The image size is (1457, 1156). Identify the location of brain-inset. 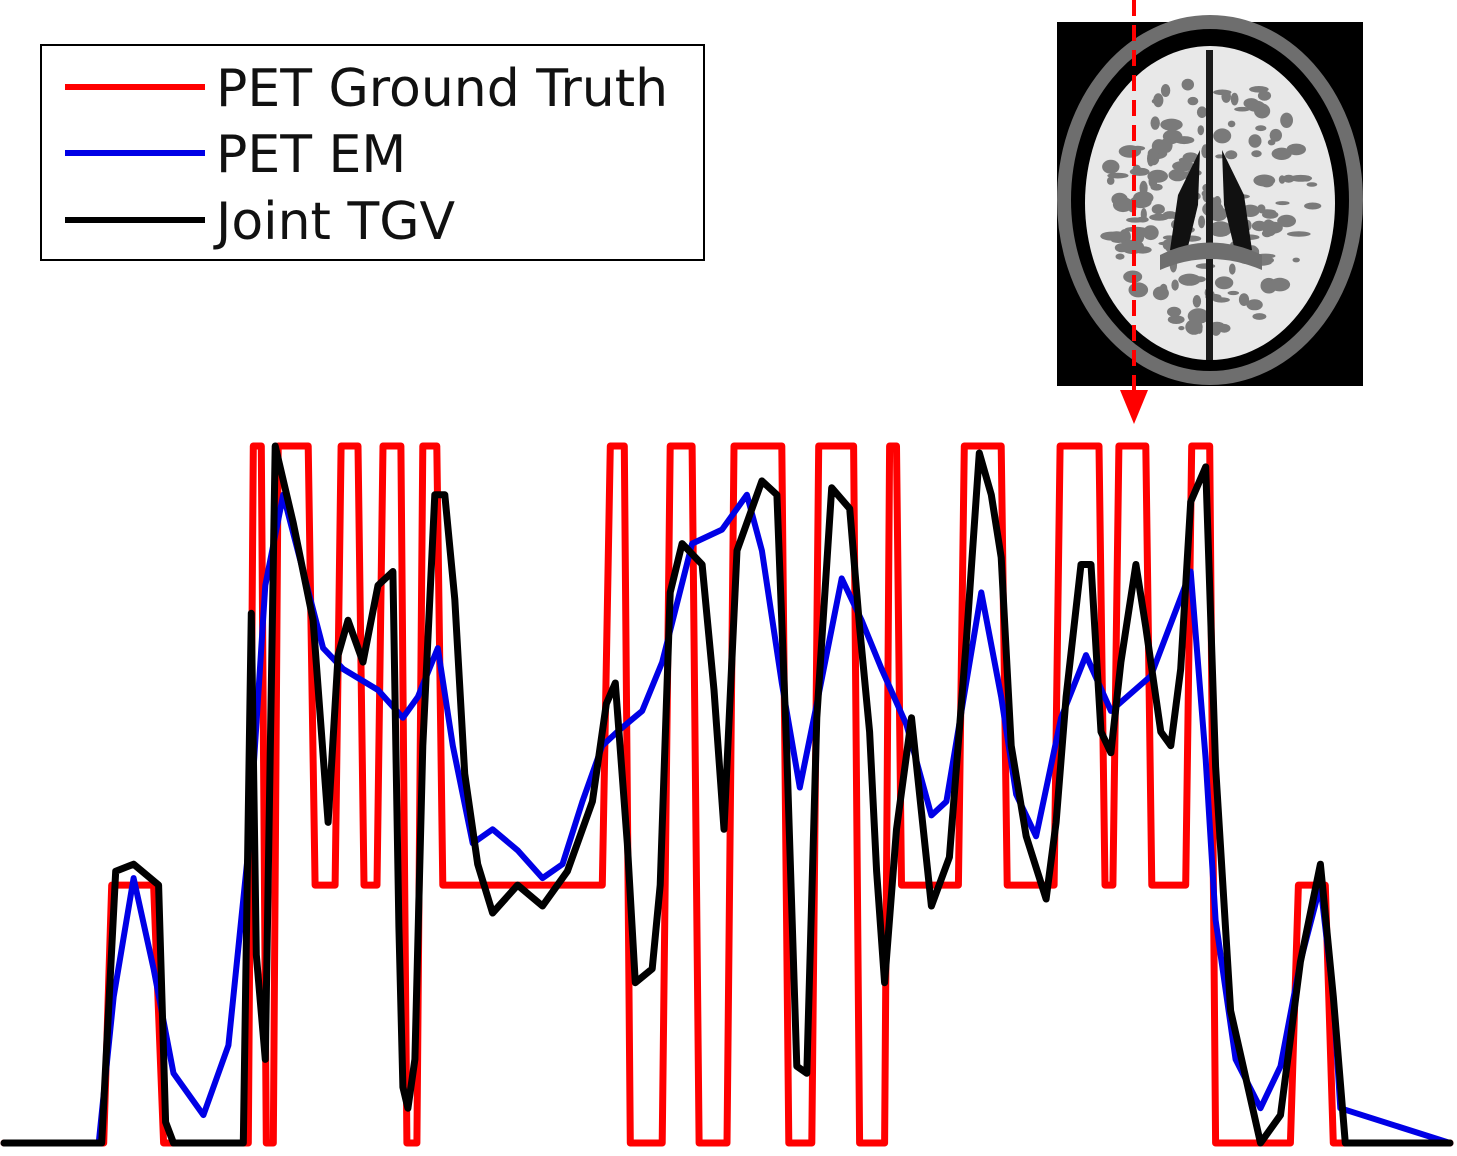
(1210, 200).